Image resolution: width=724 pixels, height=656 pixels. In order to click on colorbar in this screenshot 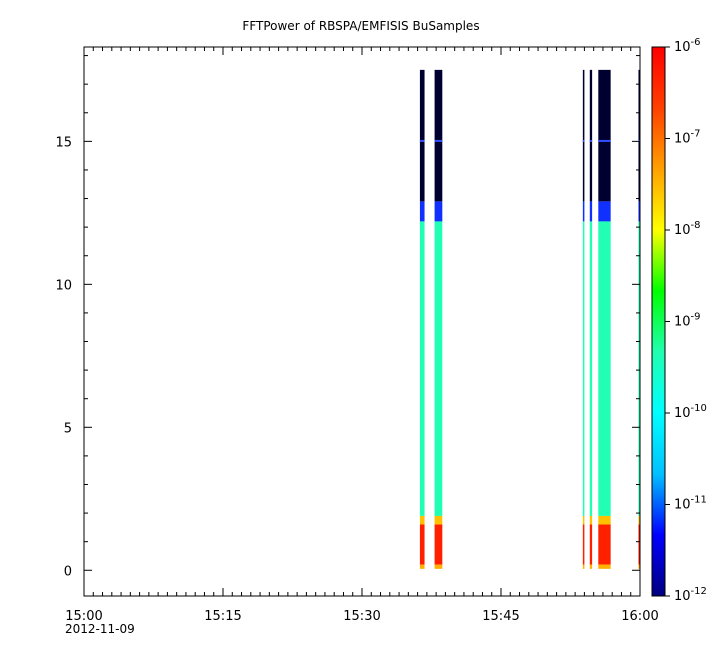, I will do `click(658, 321)`.